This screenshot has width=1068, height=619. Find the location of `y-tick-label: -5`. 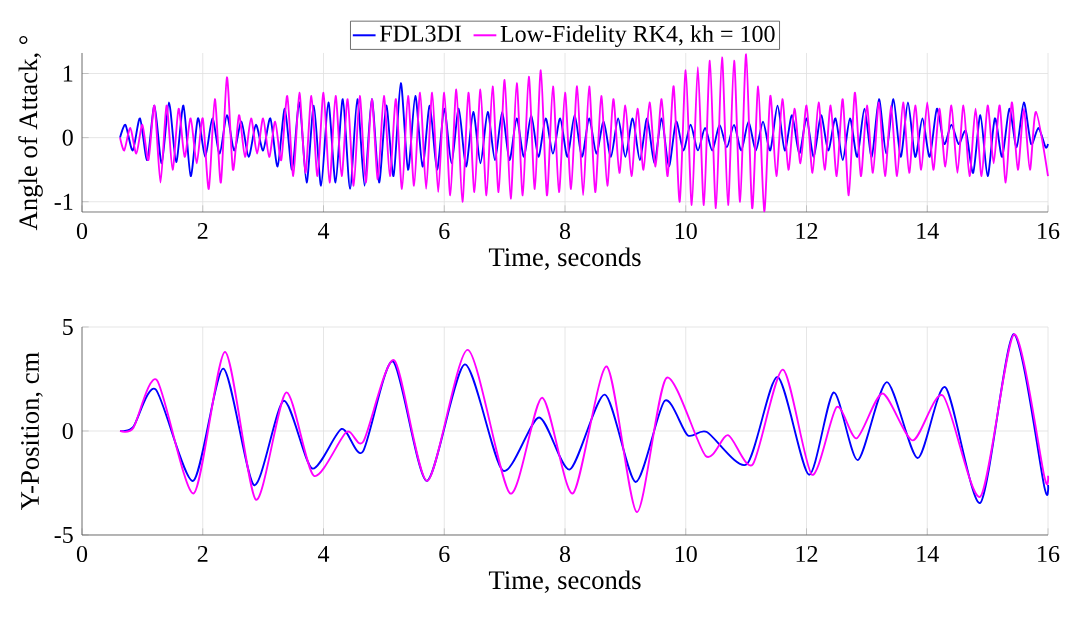

y-tick-label: -5 is located at coordinates (63, 535).